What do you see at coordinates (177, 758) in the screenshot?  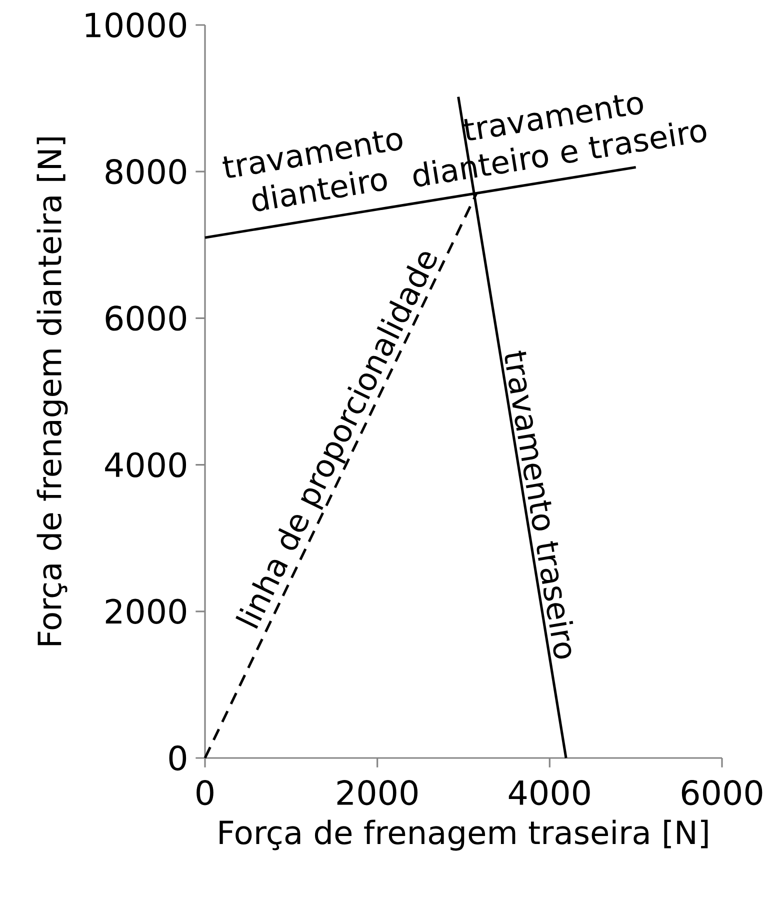 I see `y-tick-label: 0` at bounding box center [177, 758].